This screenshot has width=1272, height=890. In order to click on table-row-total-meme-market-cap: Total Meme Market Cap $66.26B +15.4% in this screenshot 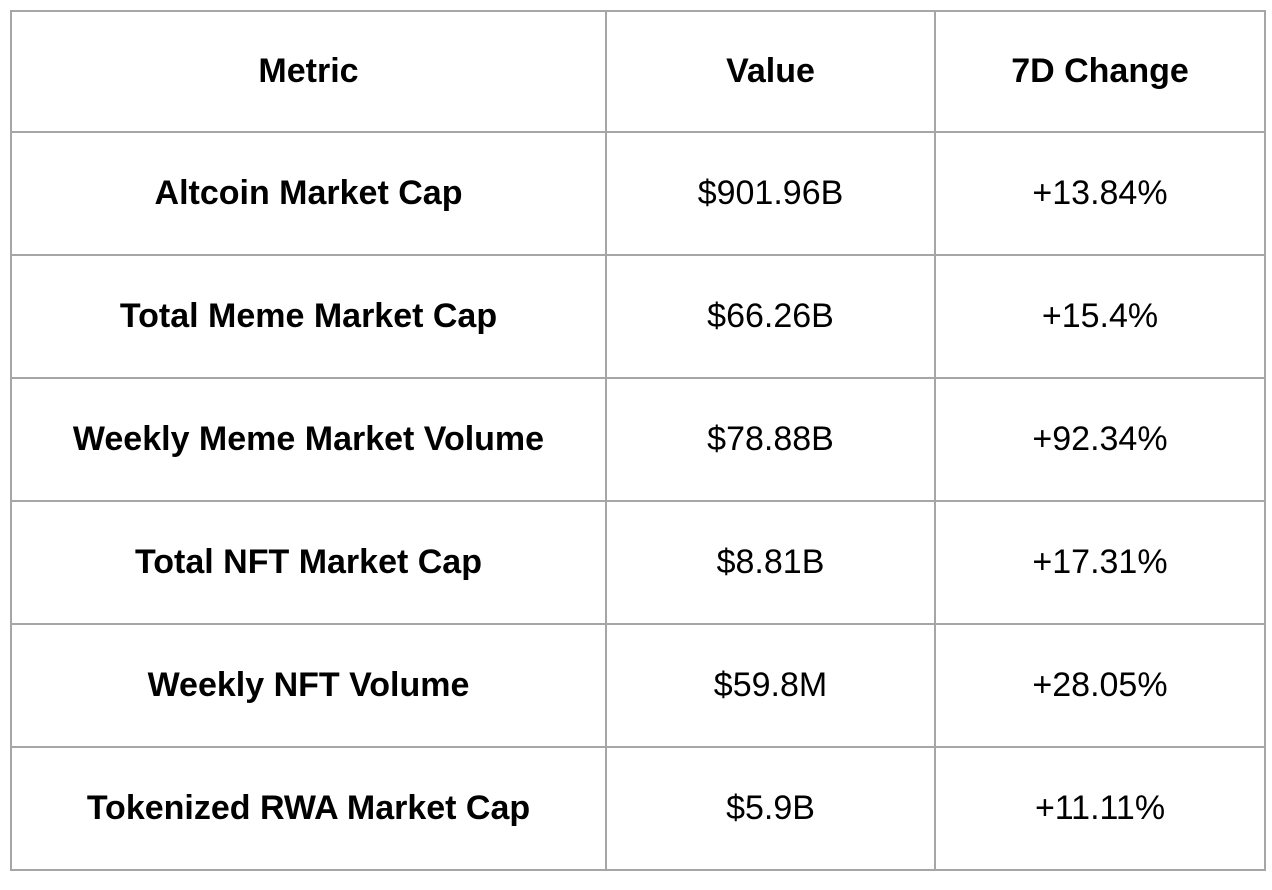, I will do `click(638, 316)`.